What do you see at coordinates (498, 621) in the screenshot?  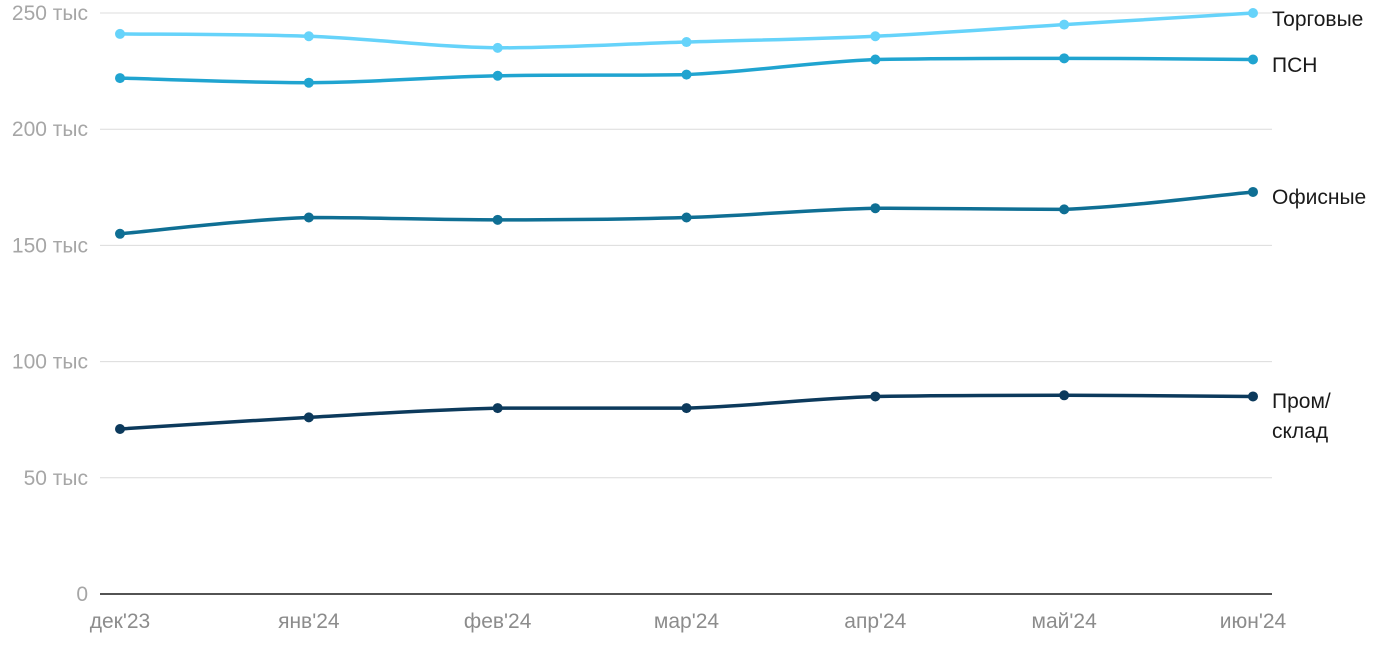 I see `x-tick-label: фев'24` at bounding box center [498, 621].